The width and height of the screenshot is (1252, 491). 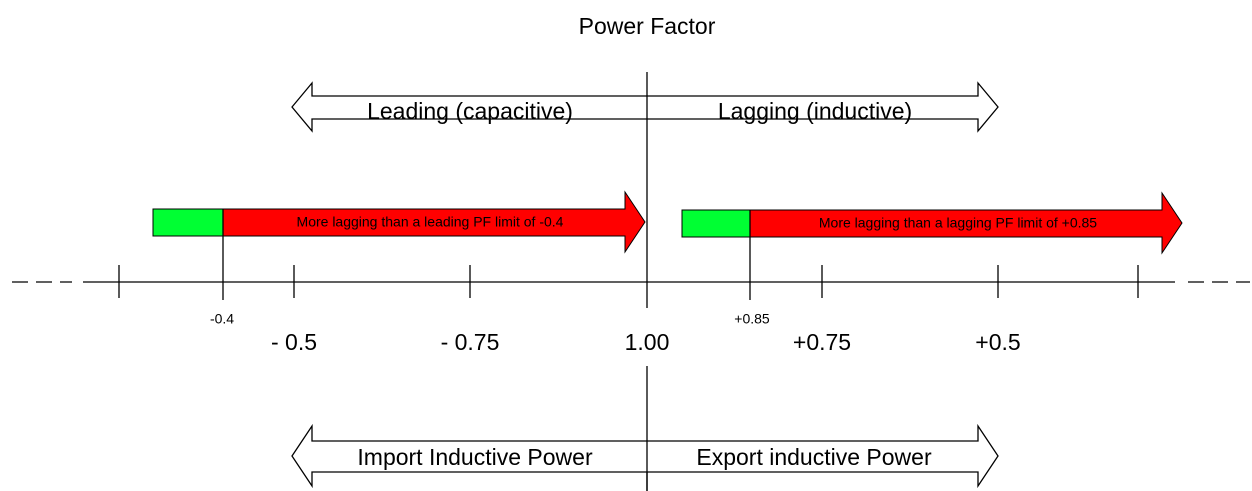 What do you see at coordinates (647, 26) in the screenshot?
I see `title: Power Factor` at bounding box center [647, 26].